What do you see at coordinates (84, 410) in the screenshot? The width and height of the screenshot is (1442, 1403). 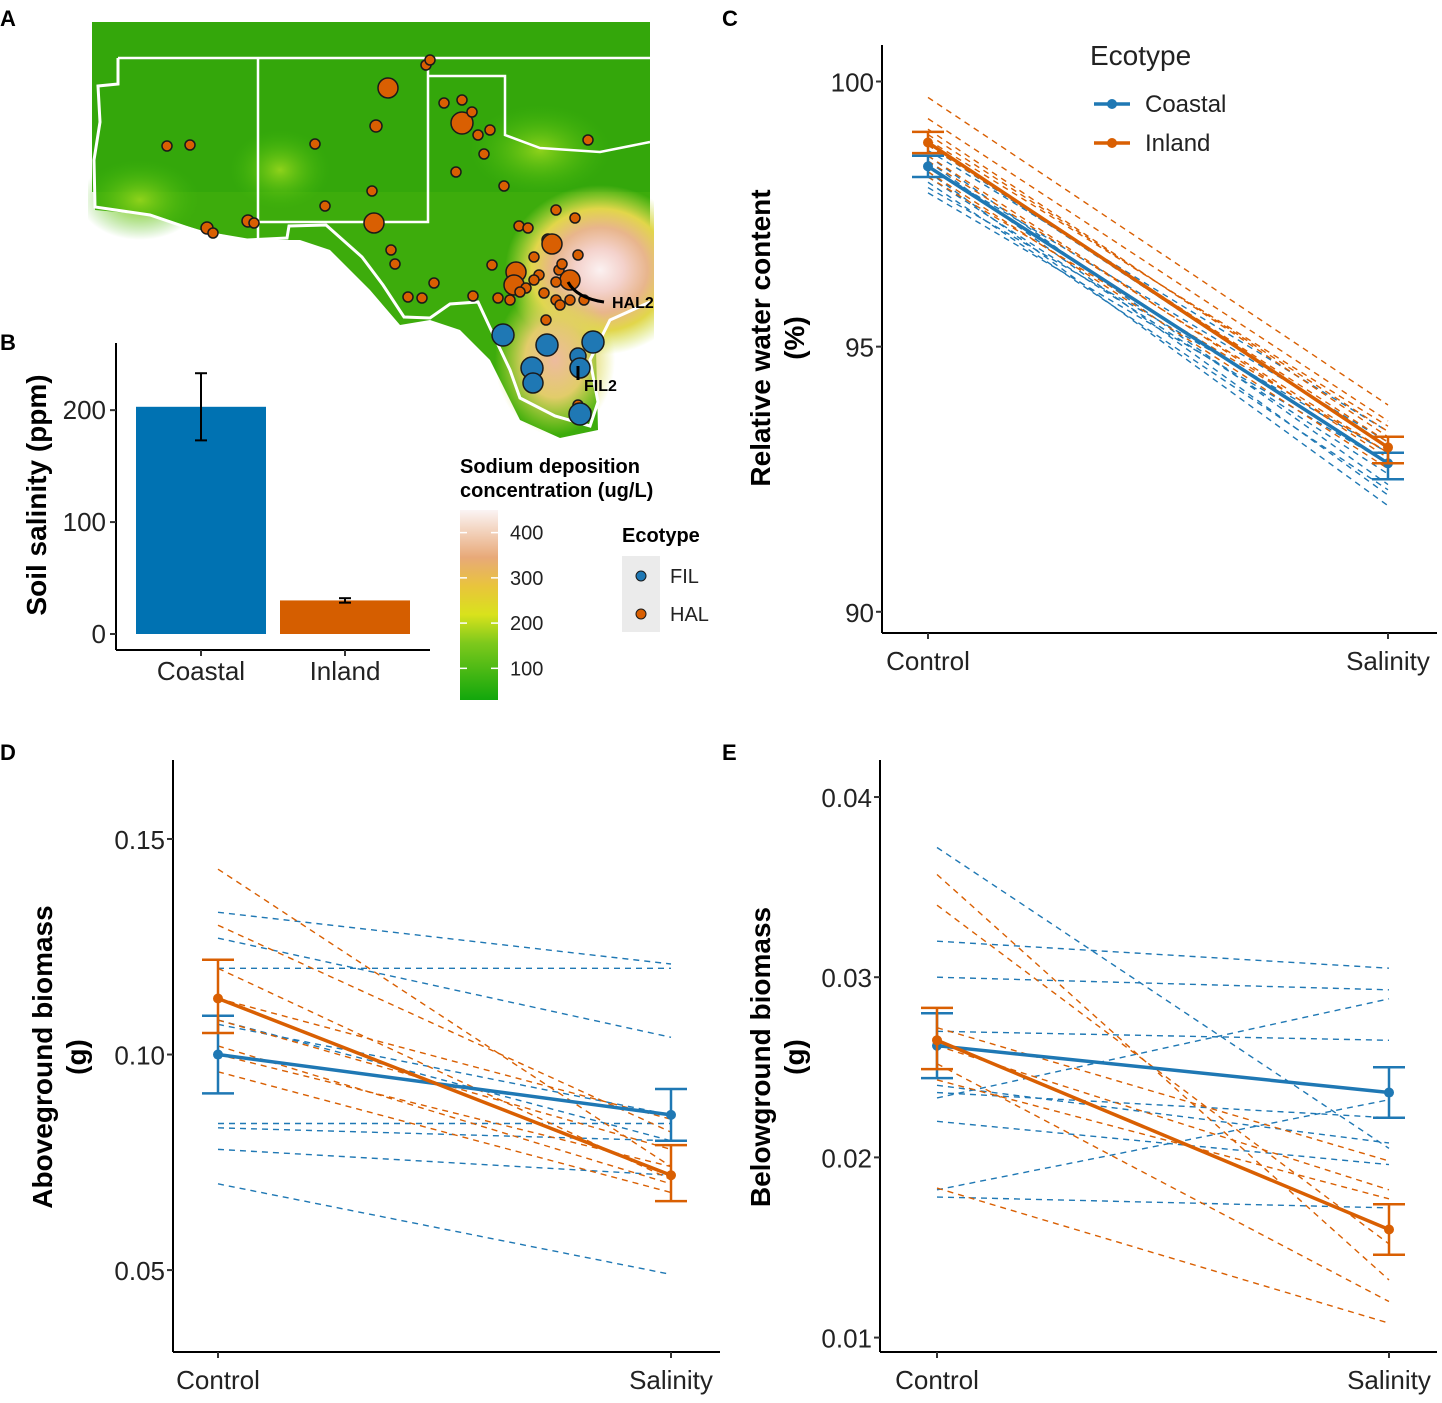 I see `b-y-tick-label: 200` at bounding box center [84, 410].